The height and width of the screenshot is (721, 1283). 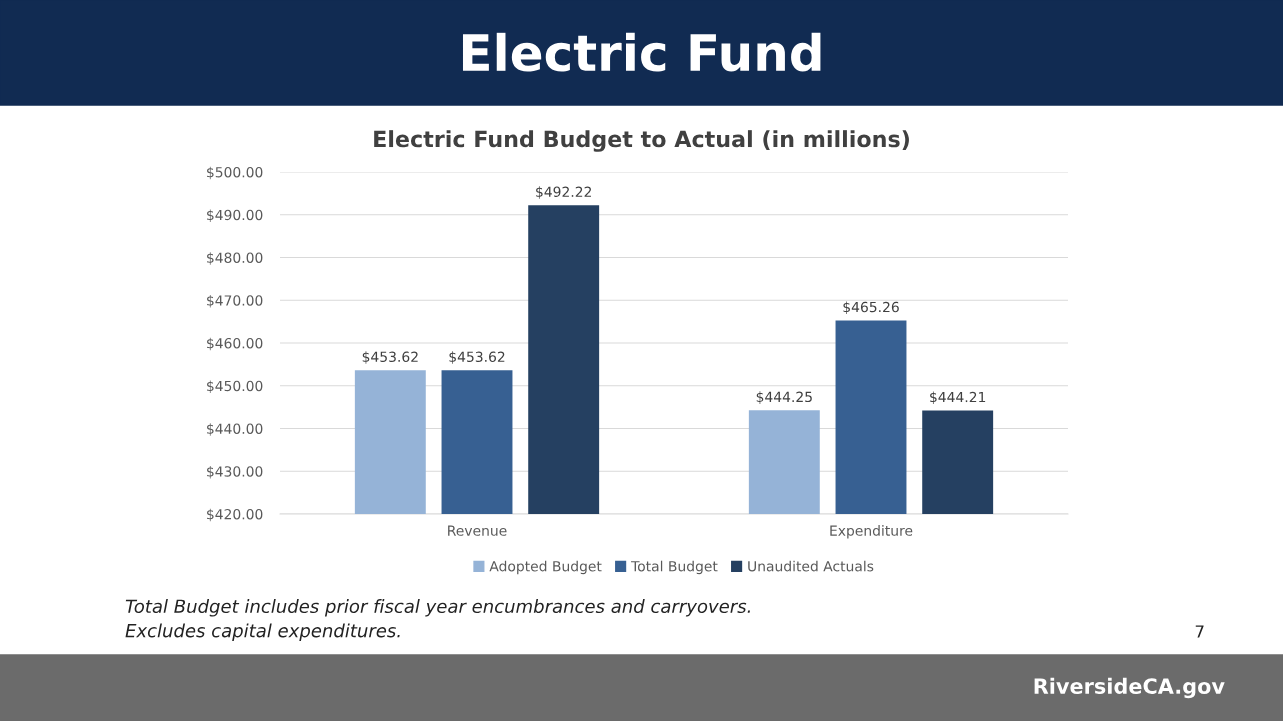 What do you see at coordinates (235, 258) in the screenshot?
I see `y-tick-label: $480.00` at bounding box center [235, 258].